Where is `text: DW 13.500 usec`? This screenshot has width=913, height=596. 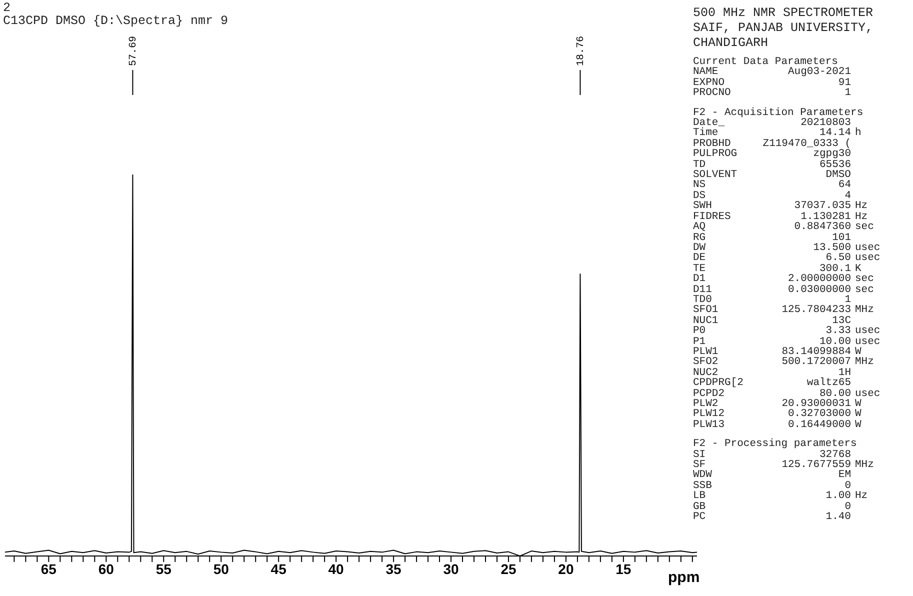
text: DW 13.500 usec is located at coordinates (786, 248).